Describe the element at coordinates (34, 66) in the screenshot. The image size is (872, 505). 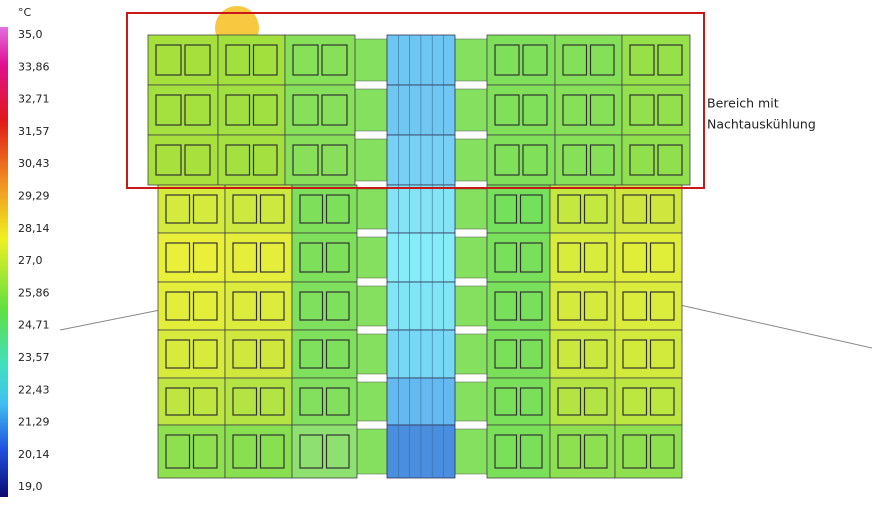
I see `legend-label: 33,86` at that location.